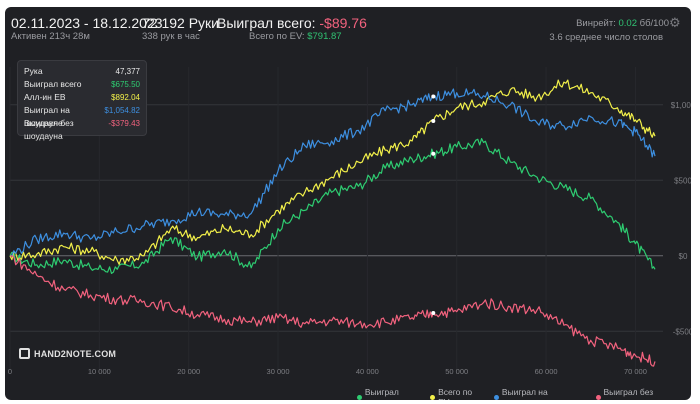 Image resolution: width=700 pixels, height=404 pixels. What do you see at coordinates (125, 97) in the screenshot?
I see `tooltip-value: $892.04` at bounding box center [125, 97].